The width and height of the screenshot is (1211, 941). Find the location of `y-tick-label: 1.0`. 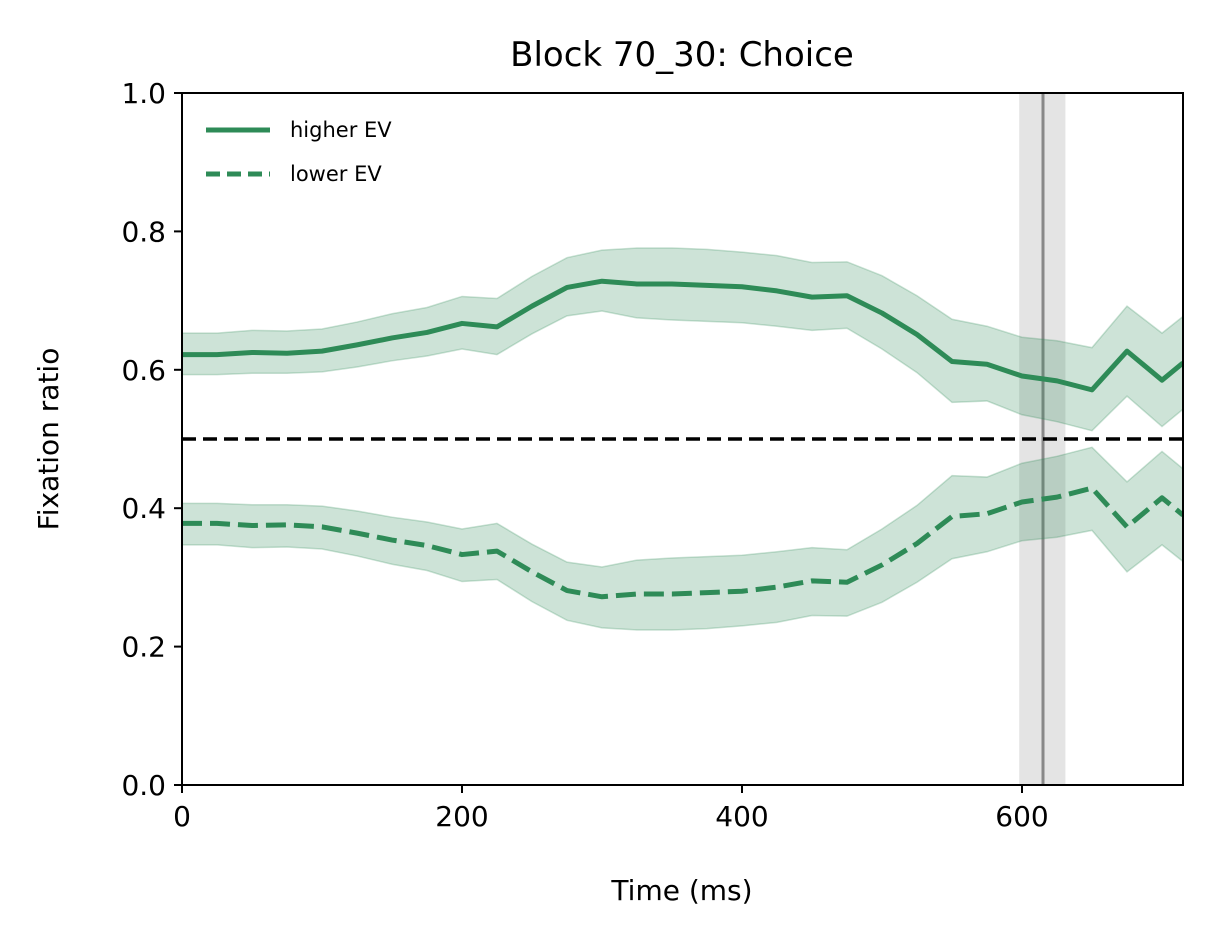

y-tick-label: 1.0 is located at coordinates (143, 93).